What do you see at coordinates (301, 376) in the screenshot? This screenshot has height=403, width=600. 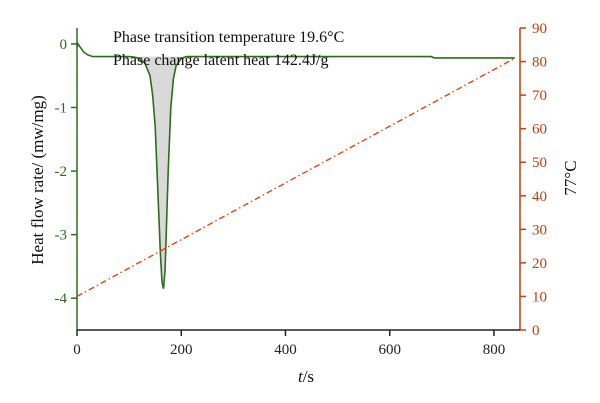 I see `x-axis-title-italic: t` at bounding box center [301, 376].